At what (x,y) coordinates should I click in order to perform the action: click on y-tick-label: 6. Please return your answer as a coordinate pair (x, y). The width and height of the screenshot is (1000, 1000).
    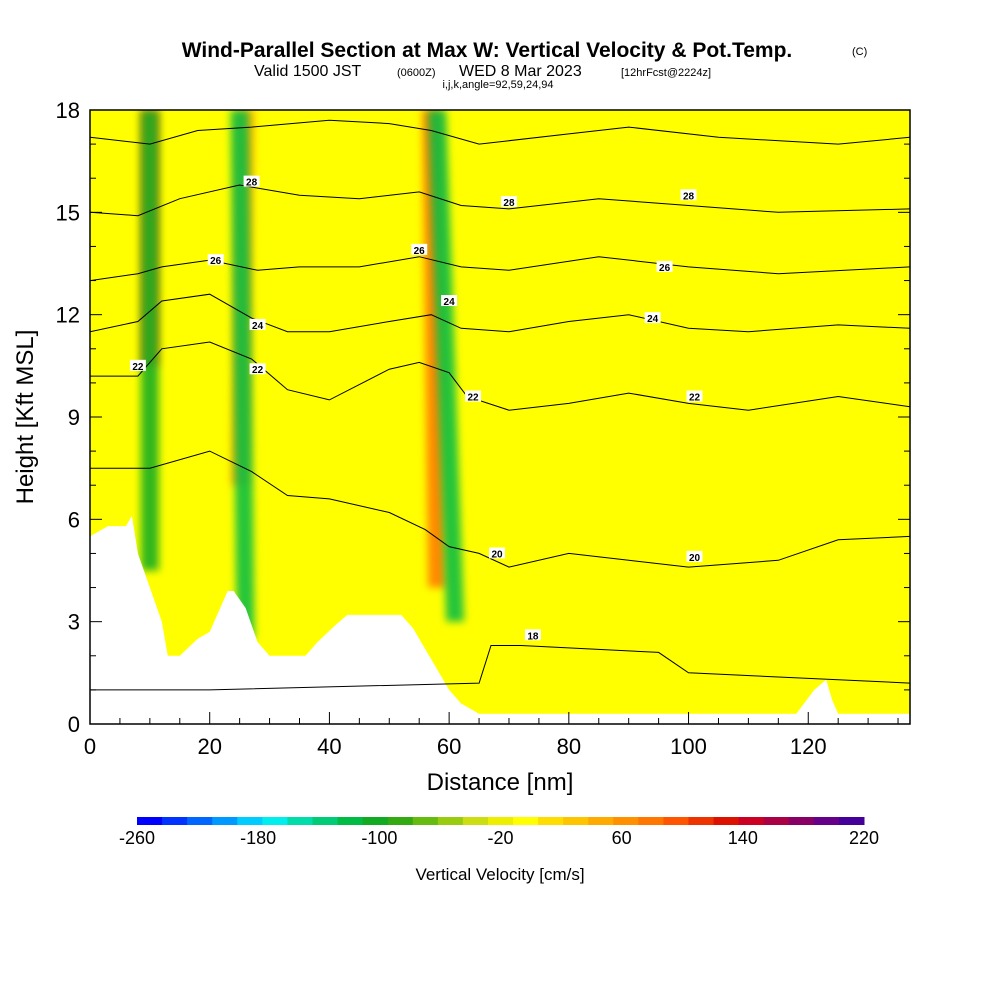
    Looking at the image, I should click on (74, 519).